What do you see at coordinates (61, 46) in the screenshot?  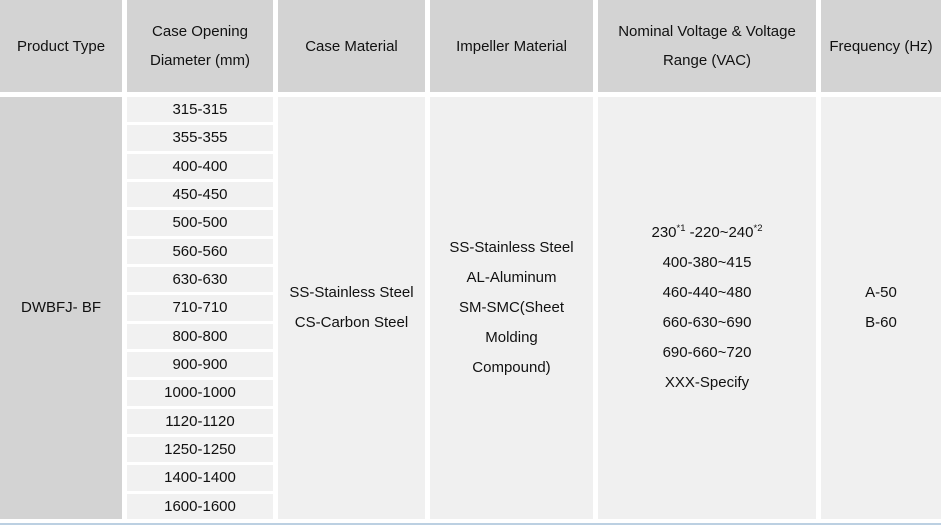 I see `header-product-type: Product Type` at bounding box center [61, 46].